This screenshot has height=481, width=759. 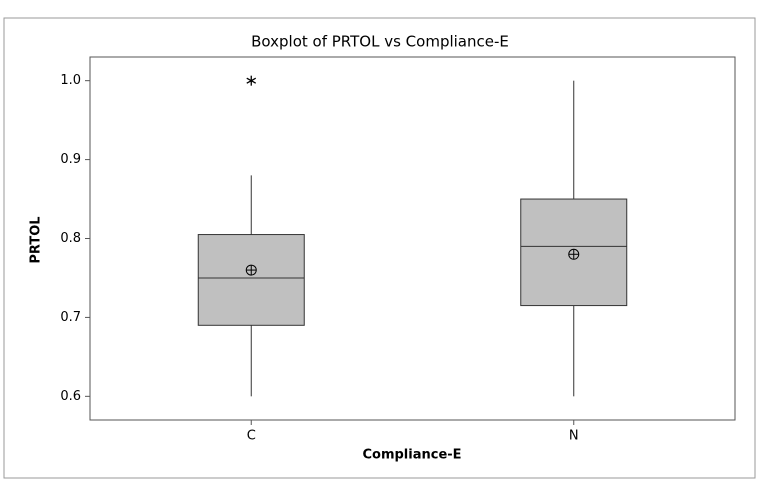 What do you see at coordinates (70, 80) in the screenshot?
I see `y-tick-label: 1.0` at bounding box center [70, 80].